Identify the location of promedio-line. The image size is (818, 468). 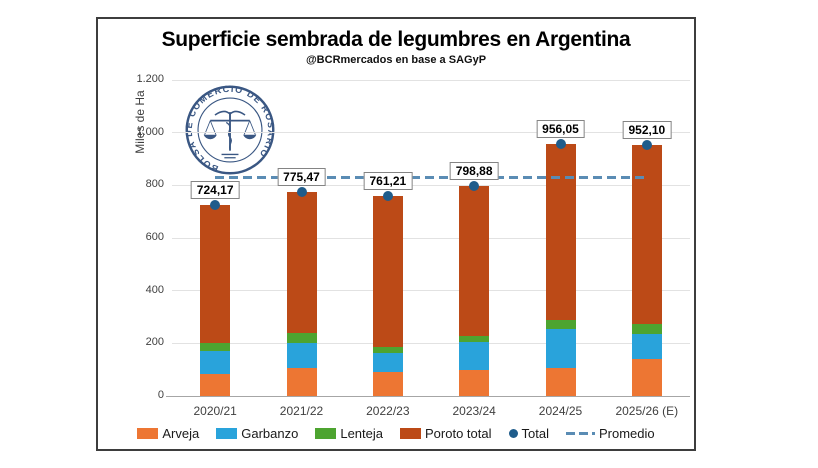
(431, 178).